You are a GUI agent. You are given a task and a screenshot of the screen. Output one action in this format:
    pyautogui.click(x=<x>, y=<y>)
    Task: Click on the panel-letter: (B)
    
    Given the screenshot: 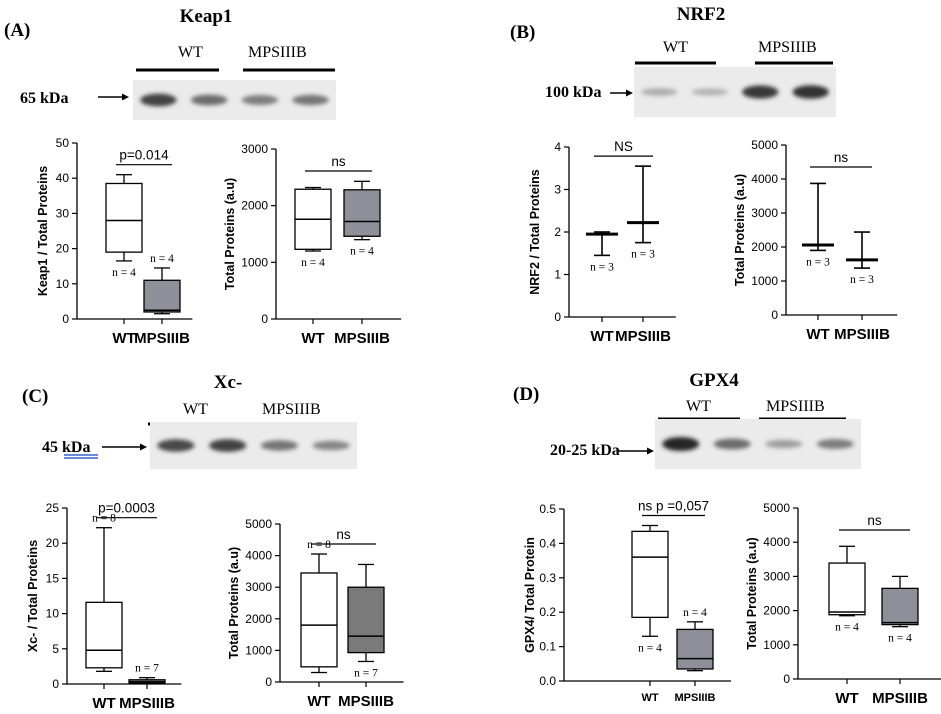 What is the action you would take?
    pyautogui.click(x=522, y=32)
    